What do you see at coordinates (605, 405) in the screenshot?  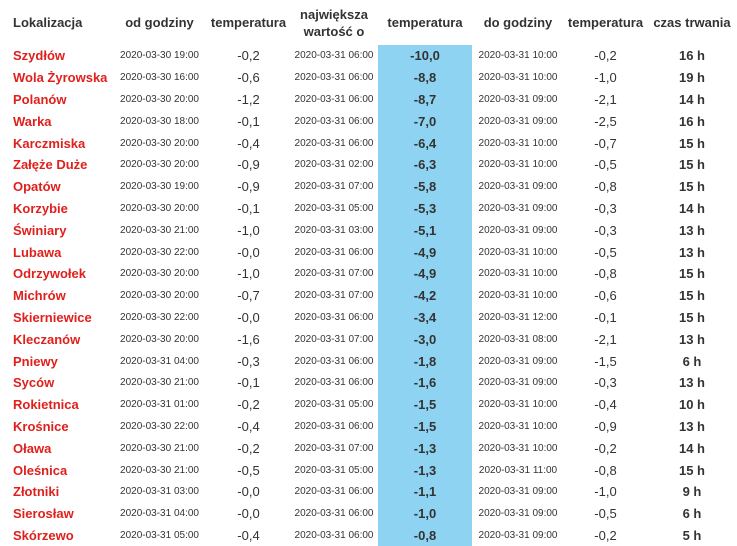 I see `cell-temp-to: -0,4` at bounding box center [605, 405].